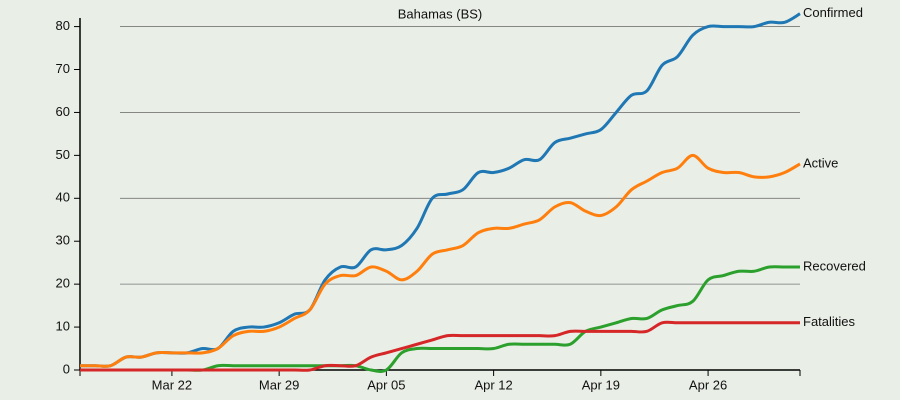 Image resolution: width=900 pixels, height=400 pixels. What do you see at coordinates (440, 13) in the screenshot?
I see `chart-title: Bahamas (BS)` at bounding box center [440, 13].